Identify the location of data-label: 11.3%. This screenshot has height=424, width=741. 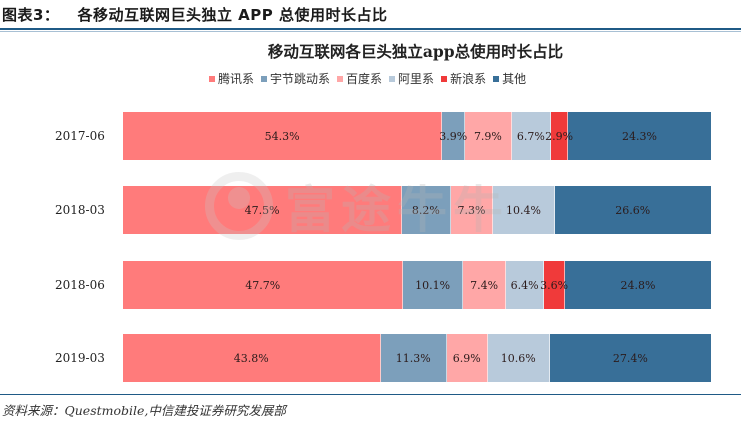
(413, 358).